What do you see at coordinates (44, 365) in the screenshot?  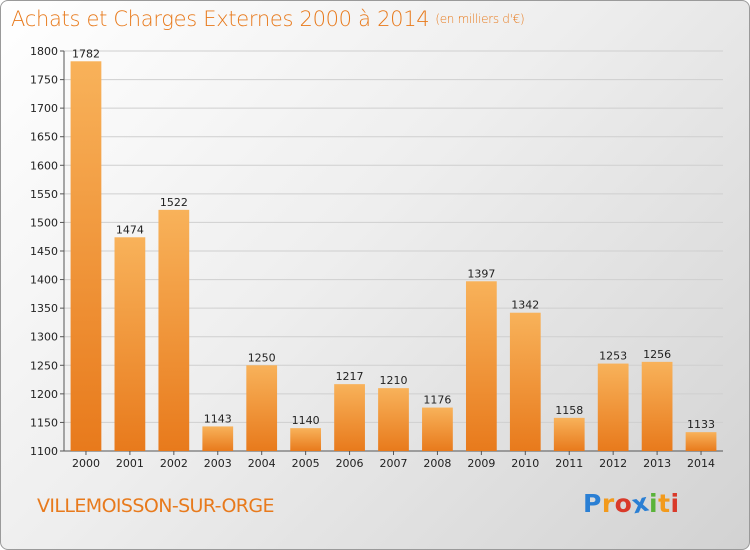 I see `y-tick-label: 1250` at bounding box center [44, 365].